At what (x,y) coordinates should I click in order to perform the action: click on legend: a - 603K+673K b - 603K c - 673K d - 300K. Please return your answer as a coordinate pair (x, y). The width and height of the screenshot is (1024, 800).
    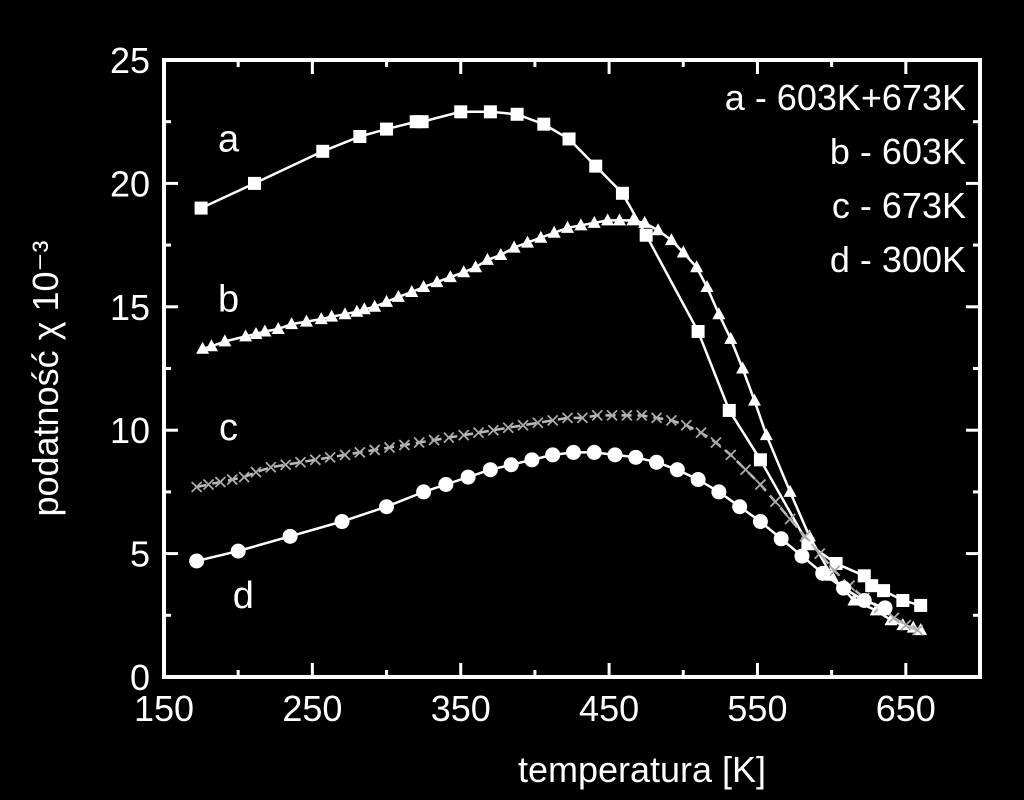
    Looking at the image, I should click on (845, 178).